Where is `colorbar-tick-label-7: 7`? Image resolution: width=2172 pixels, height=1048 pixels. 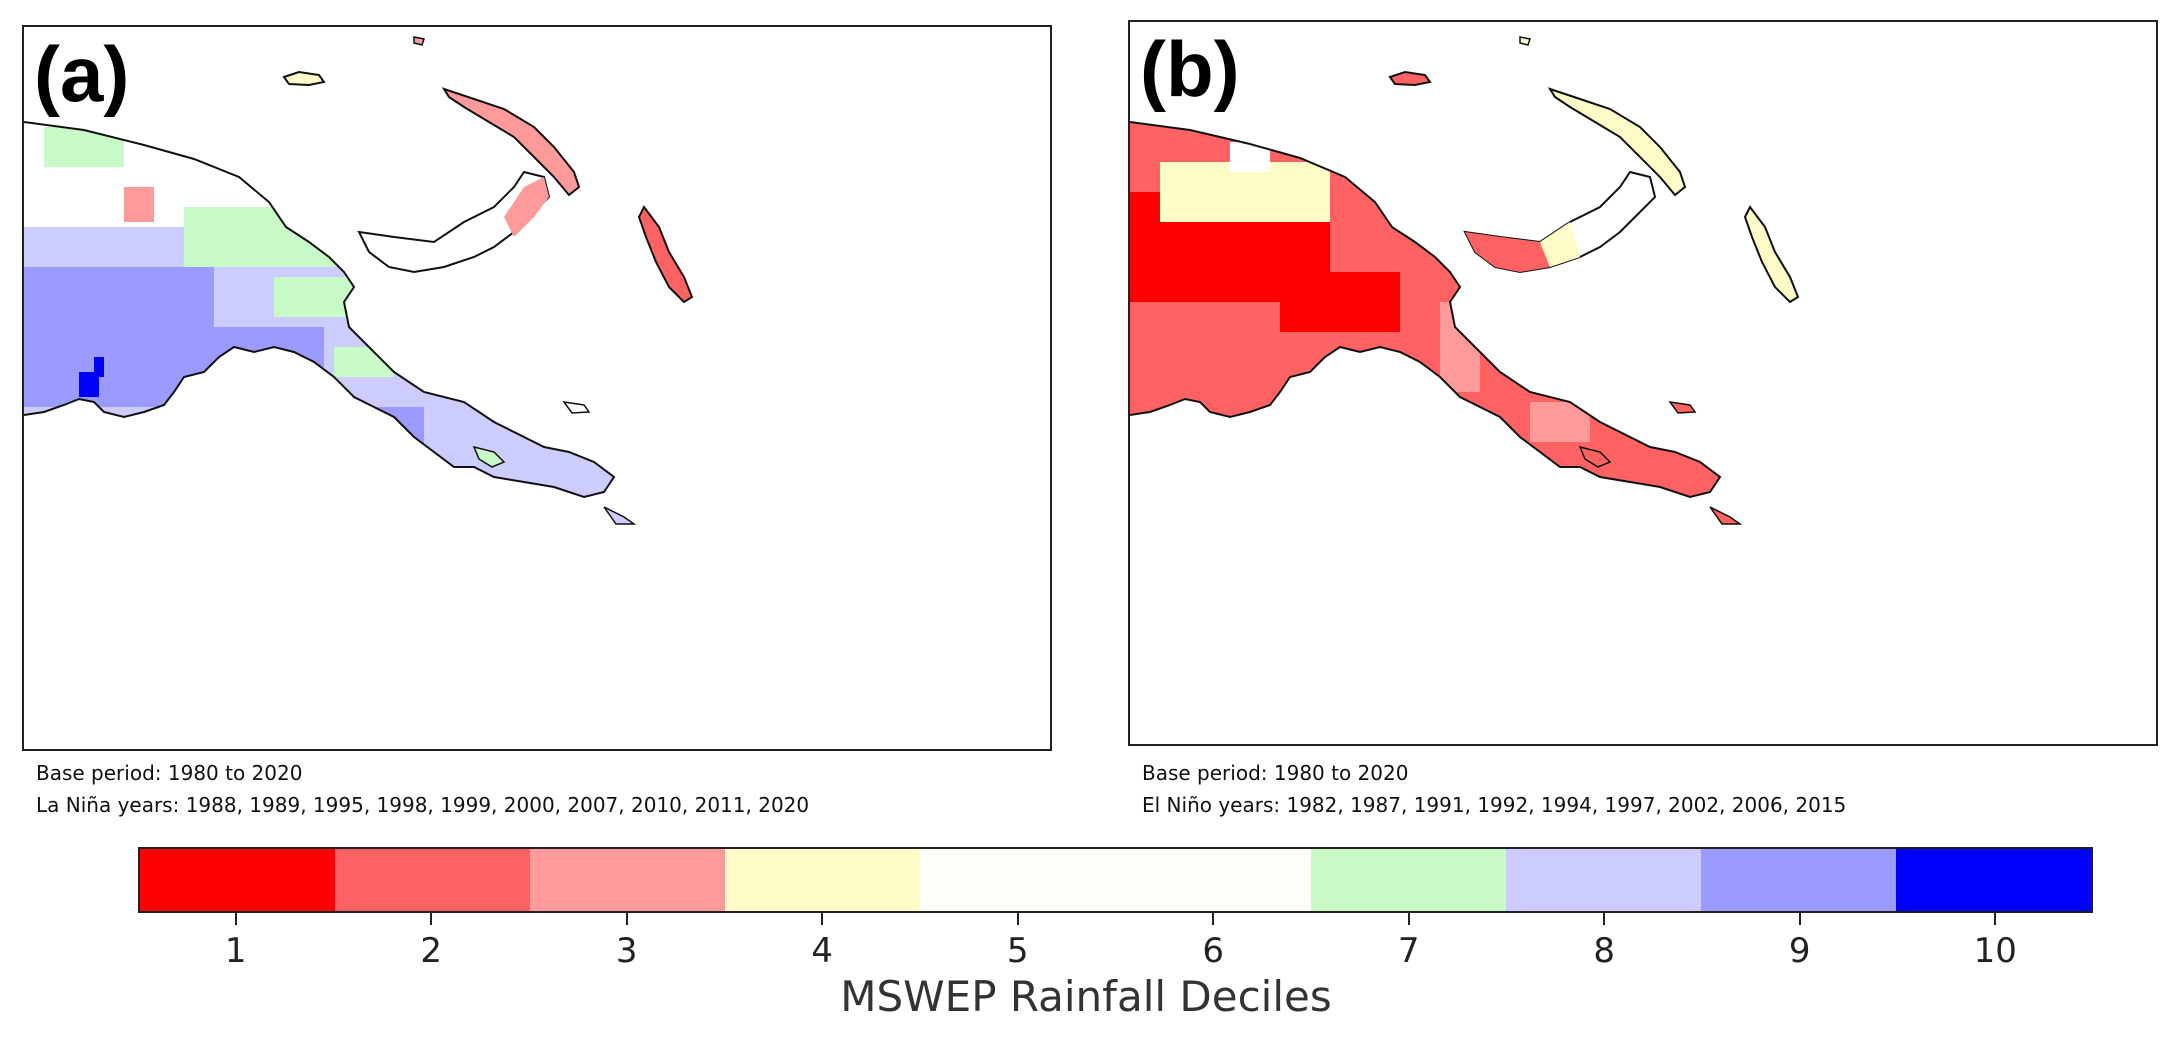
colorbar-tick-label-7: 7 is located at coordinates (1408, 951).